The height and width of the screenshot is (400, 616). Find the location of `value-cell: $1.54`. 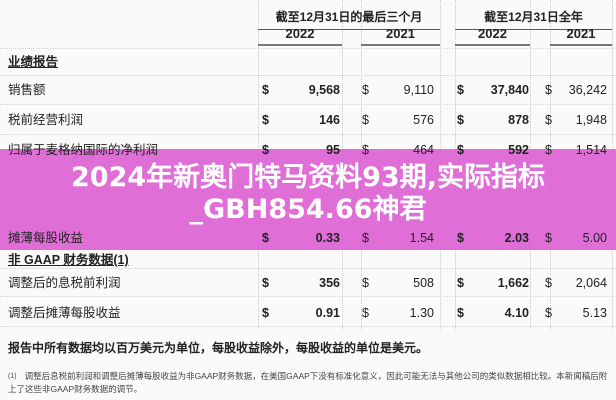

value-cell: $1.54 is located at coordinates (398, 238).